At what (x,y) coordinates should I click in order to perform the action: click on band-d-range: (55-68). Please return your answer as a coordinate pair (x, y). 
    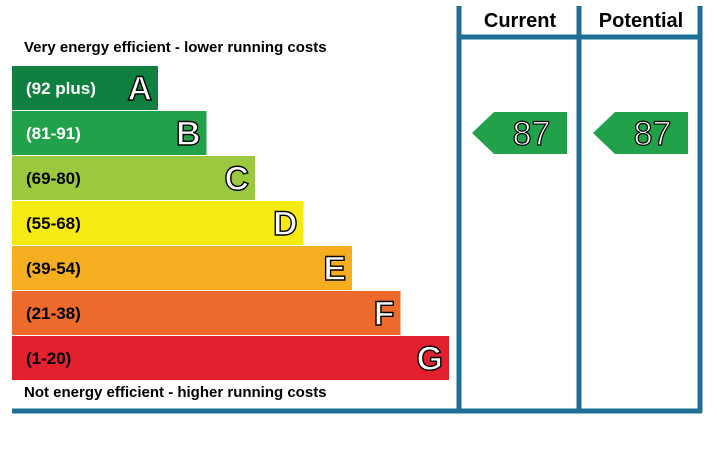
    Looking at the image, I should click on (53, 223).